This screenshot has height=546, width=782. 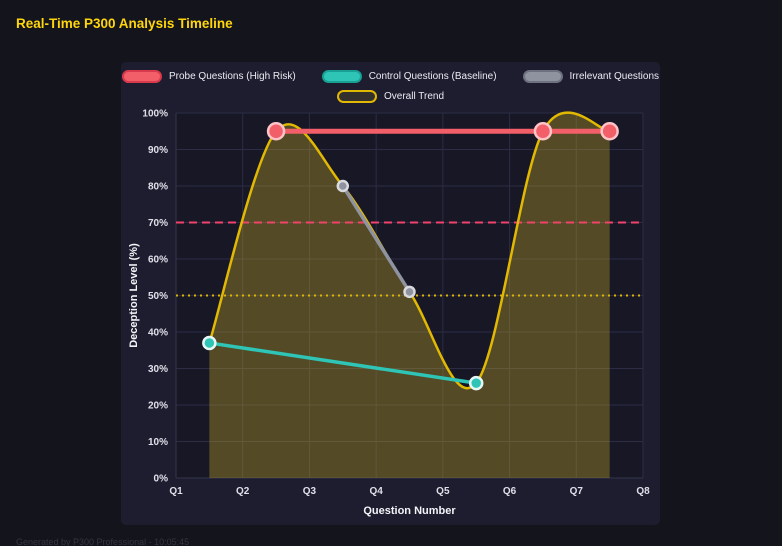 I want to click on y-tick-label: 20%, so click(x=158, y=406).